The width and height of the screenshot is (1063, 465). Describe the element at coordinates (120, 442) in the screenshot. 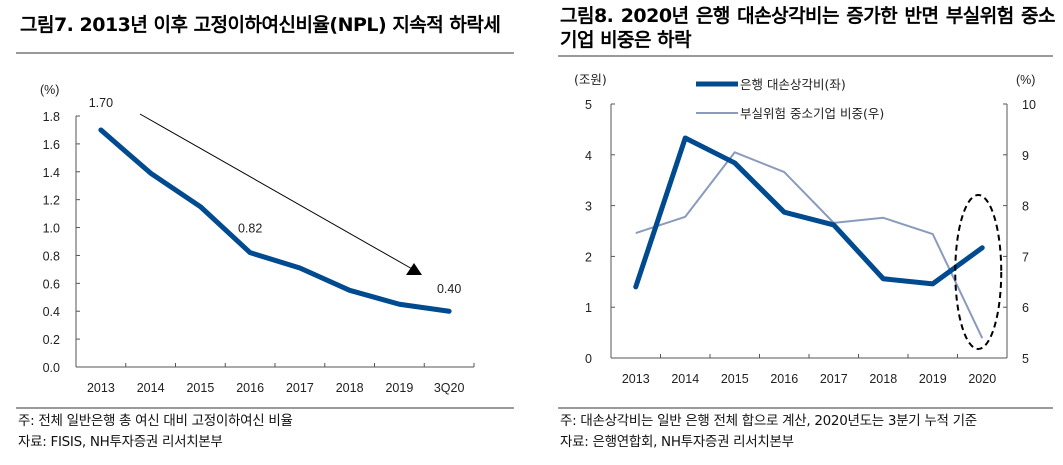

I see `figure-source: 자료: FISIS, NH투자증권 리서치본부` at that location.